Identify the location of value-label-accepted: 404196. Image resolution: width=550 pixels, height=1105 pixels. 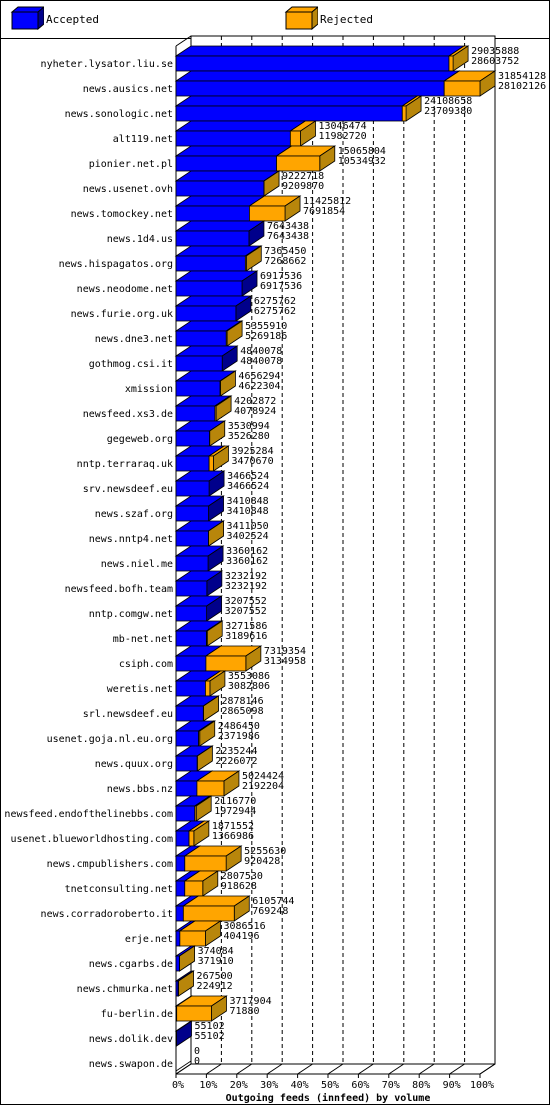
(241, 936).